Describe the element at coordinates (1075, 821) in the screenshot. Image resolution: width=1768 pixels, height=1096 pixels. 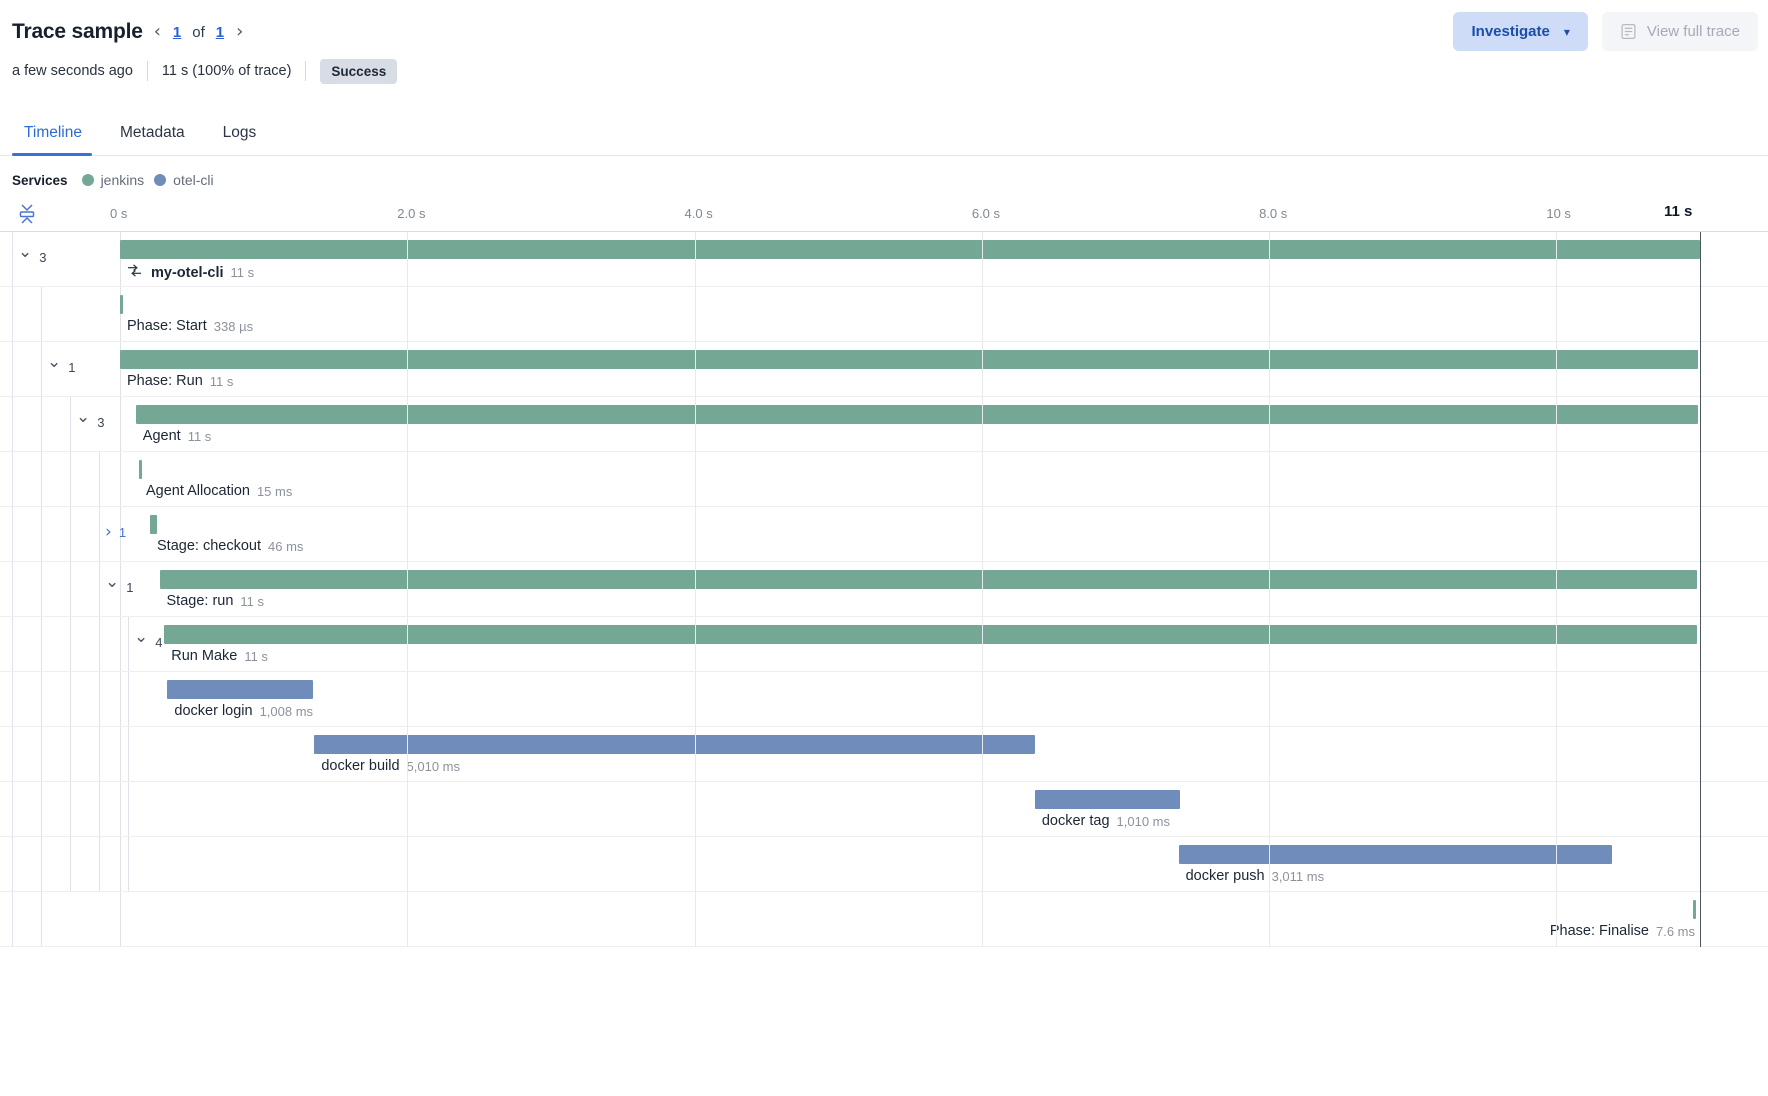
I see `span-name: docker tag` at that location.